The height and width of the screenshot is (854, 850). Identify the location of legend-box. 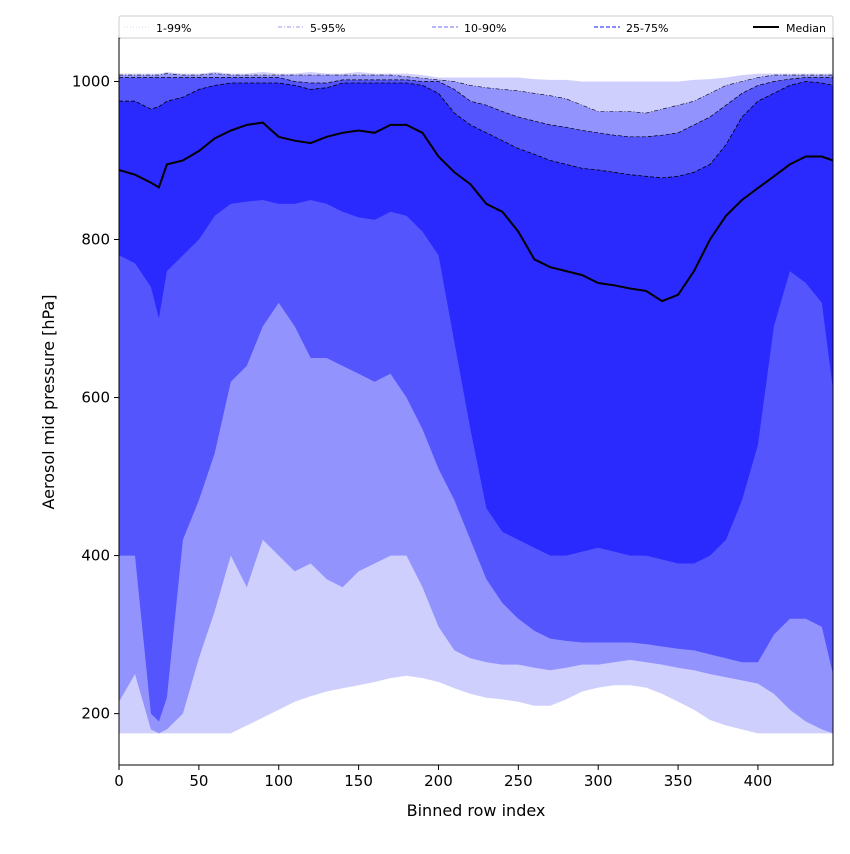
(476, 27).